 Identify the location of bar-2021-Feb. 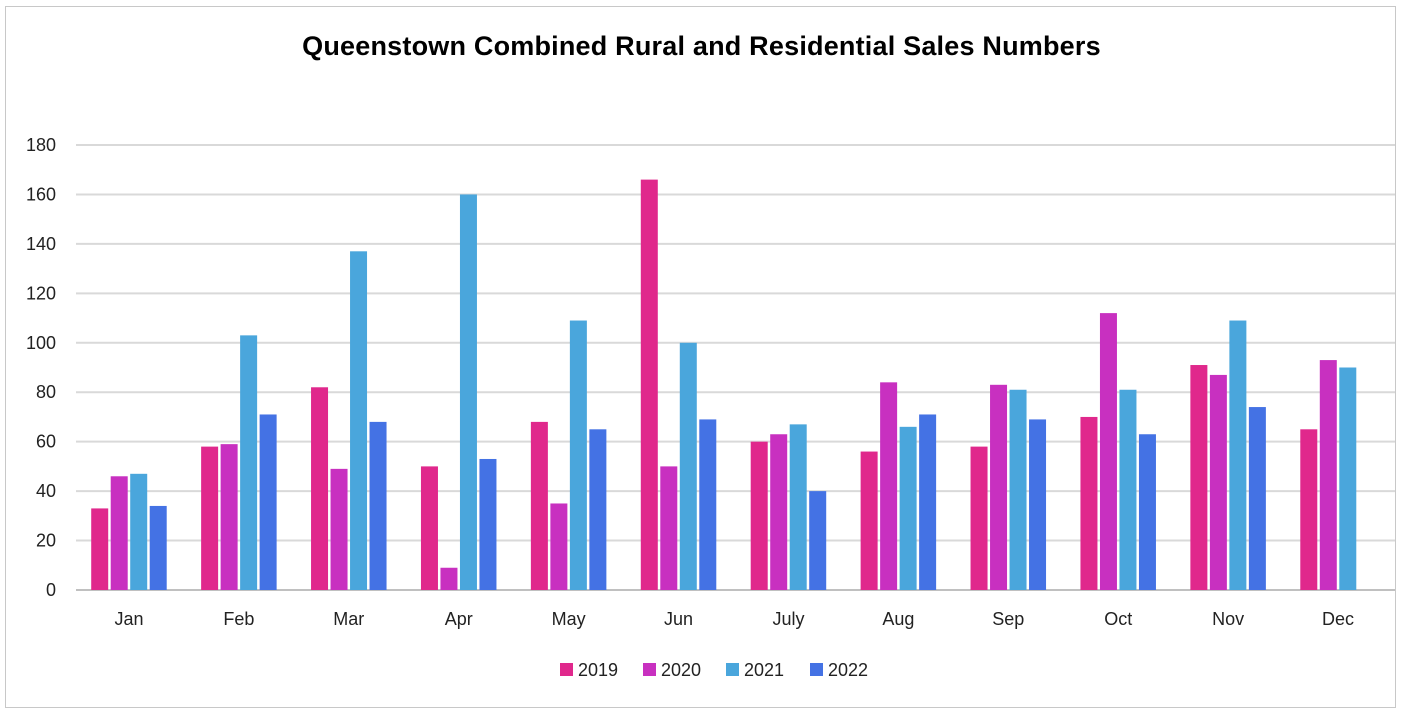
(249, 462).